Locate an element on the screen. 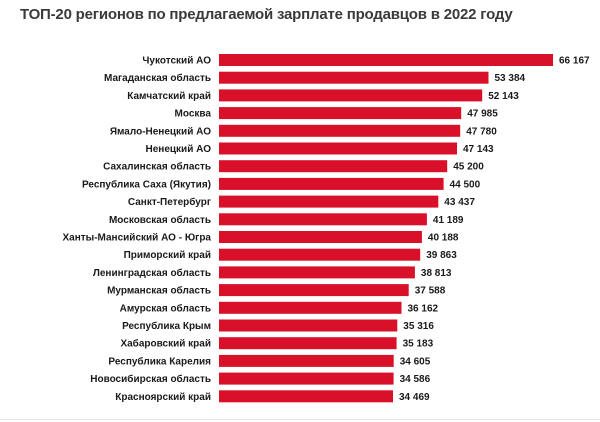 The width and height of the screenshot is (600, 422). value-label: 40 188 is located at coordinates (443, 238).